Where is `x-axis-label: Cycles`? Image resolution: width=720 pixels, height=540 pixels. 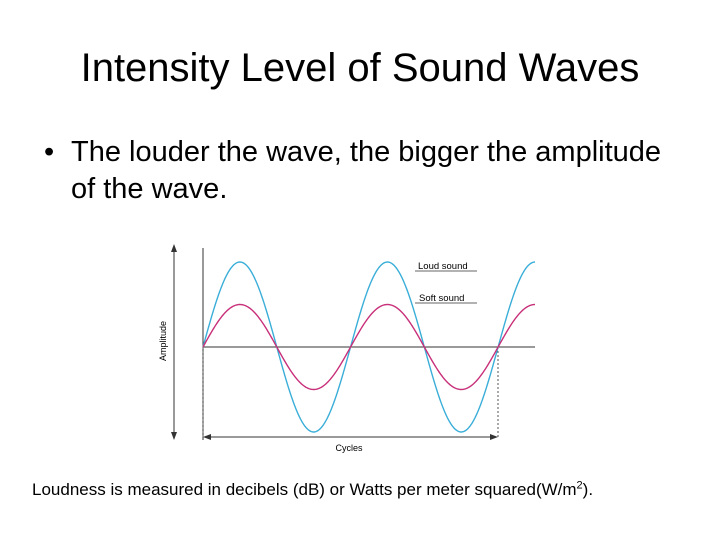 x-axis-label: Cycles is located at coordinates (349, 448).